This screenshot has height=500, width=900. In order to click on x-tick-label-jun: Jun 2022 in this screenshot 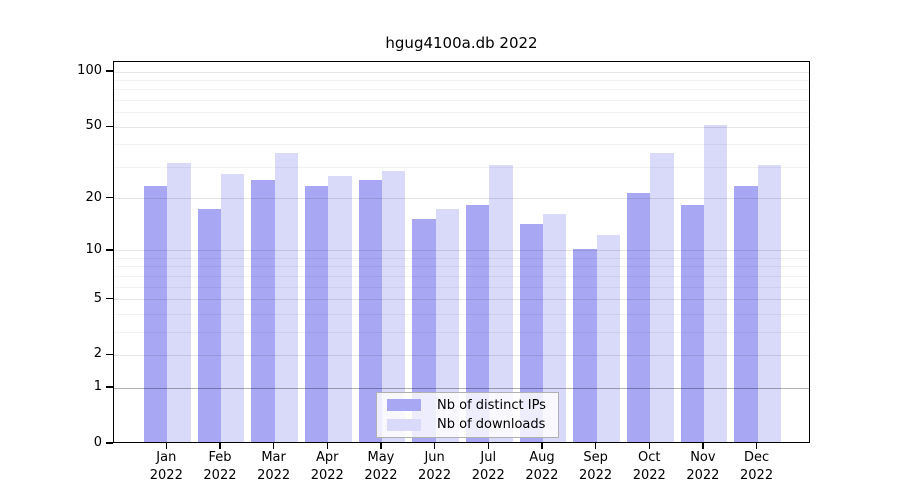, I will do `click(435, 466)`.